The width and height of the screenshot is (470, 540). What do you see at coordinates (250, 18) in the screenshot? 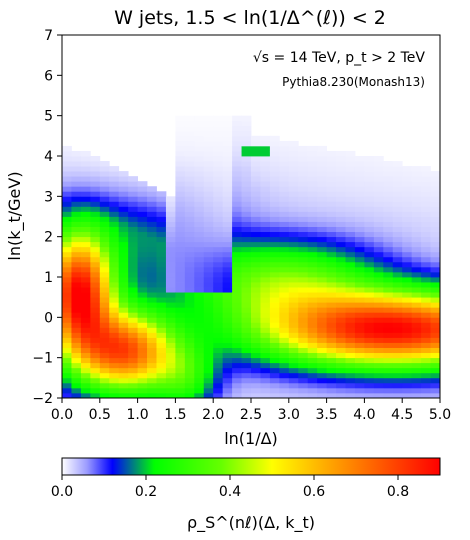
I see `chart-title: W jets, 1.5 < ln(1/Δ^(ℓ)) < 2` at bounding box center [250, 18].